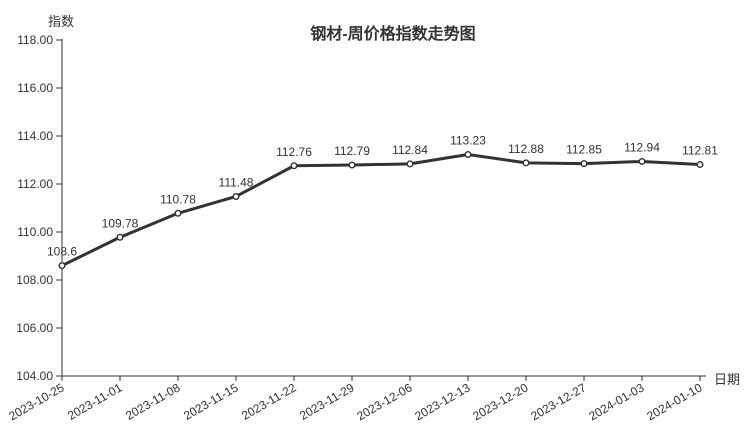 The width and height of the screenshot is (752, 427). I want to click on data-point-label: 112.84, so click(410, 150).